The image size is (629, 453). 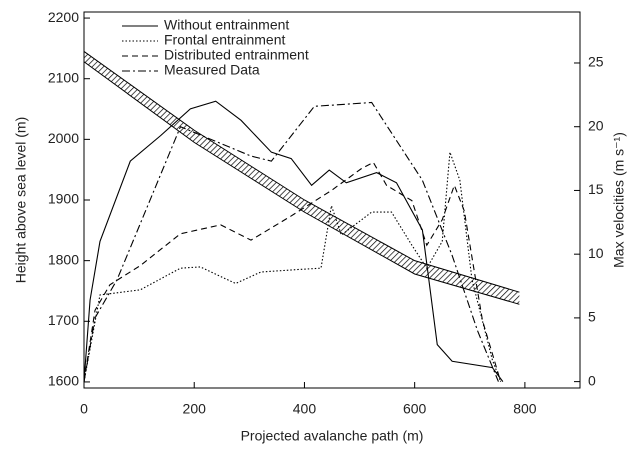 What do you see at coordinates (212, 70) in the screenshot?
I see `legend-label: Measured Data` at bounding box center [212, 70].